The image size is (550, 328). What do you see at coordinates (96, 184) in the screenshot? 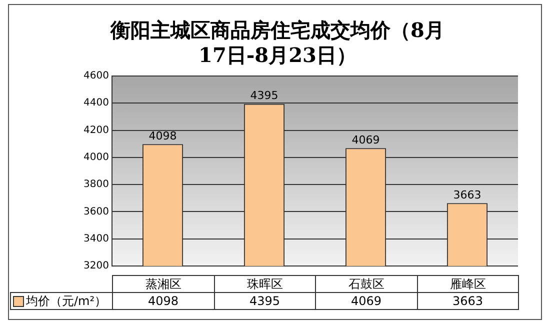
I see `y-tick-label: 3800` at bounding box center [96, 184].